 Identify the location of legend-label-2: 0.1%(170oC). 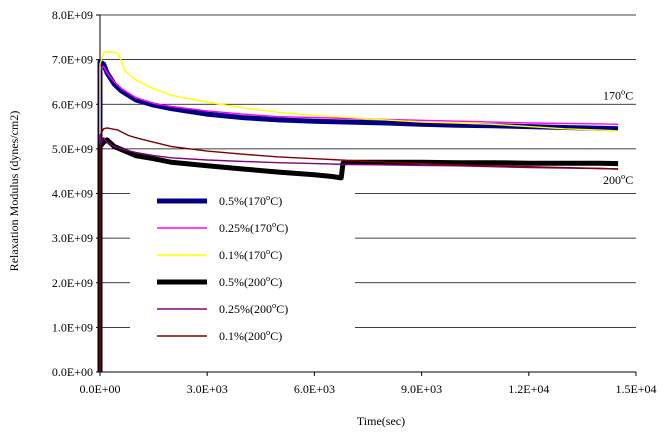
(250, 254).